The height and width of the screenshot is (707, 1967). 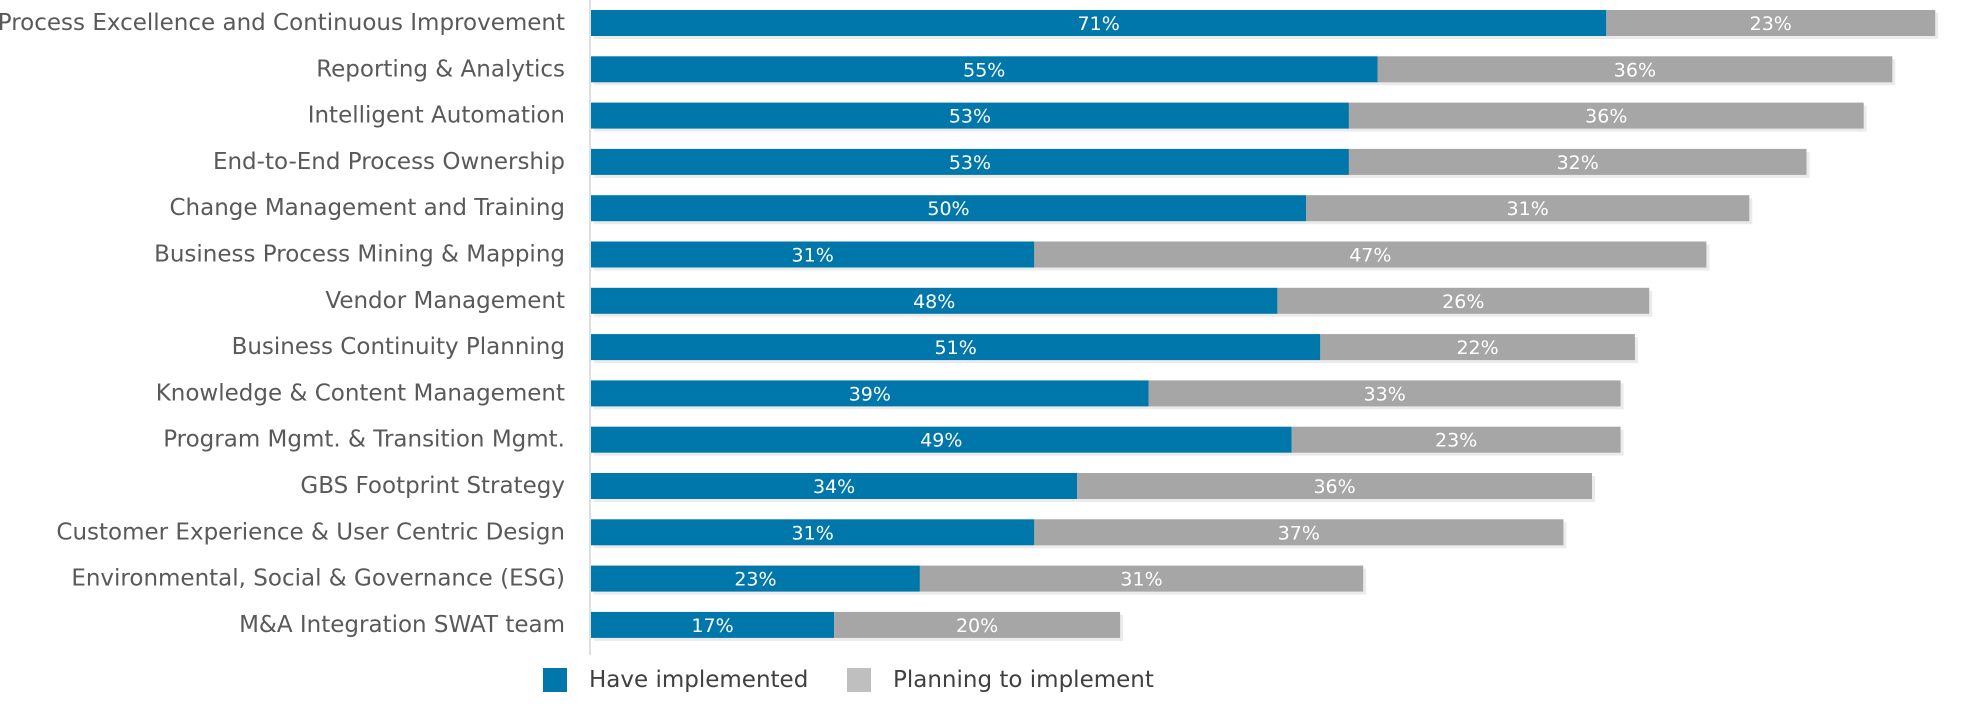 I want to click on data-label-implemented-vendor-management: 48%, so click(x=934, y=302).